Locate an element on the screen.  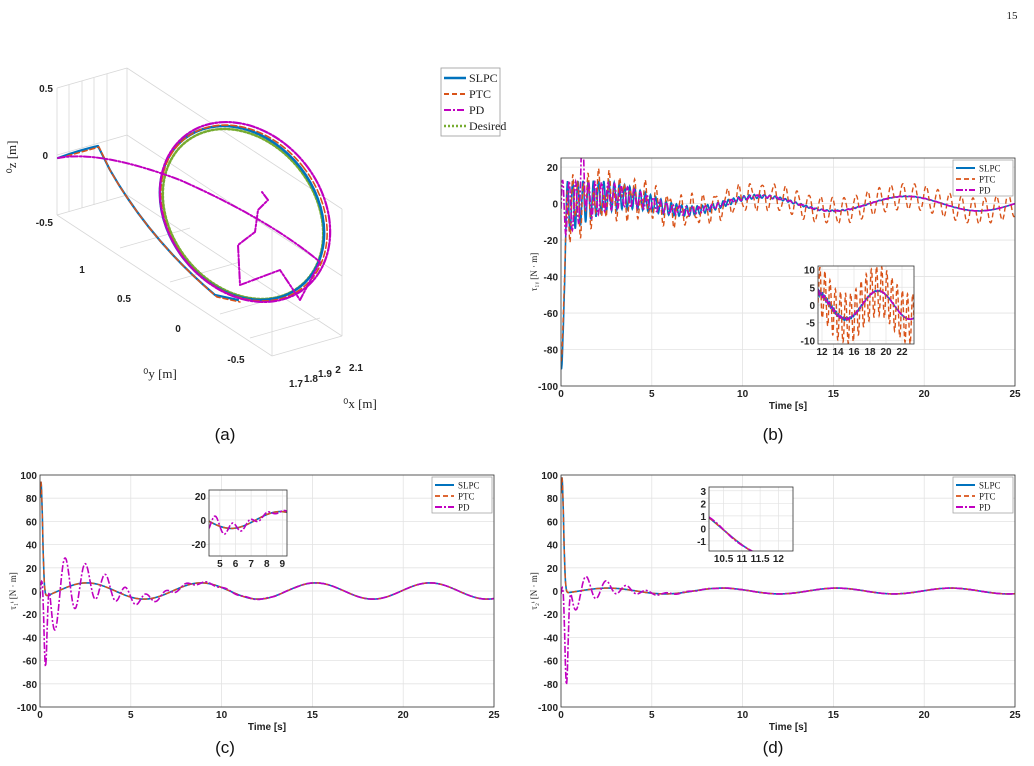
b-inset-box is located at coordinates (866, 305).